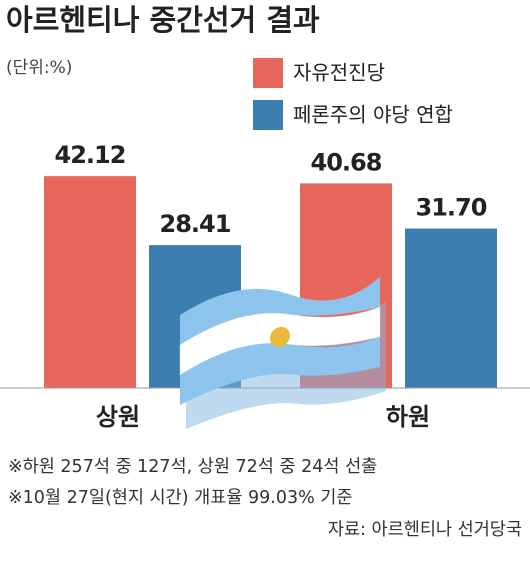 Image resolution: width=530 pixels, height=561 pixels. Describe the element at coordinates (39, 68) in the screenshot. I see `unit-label: (단위:%)` at that location.